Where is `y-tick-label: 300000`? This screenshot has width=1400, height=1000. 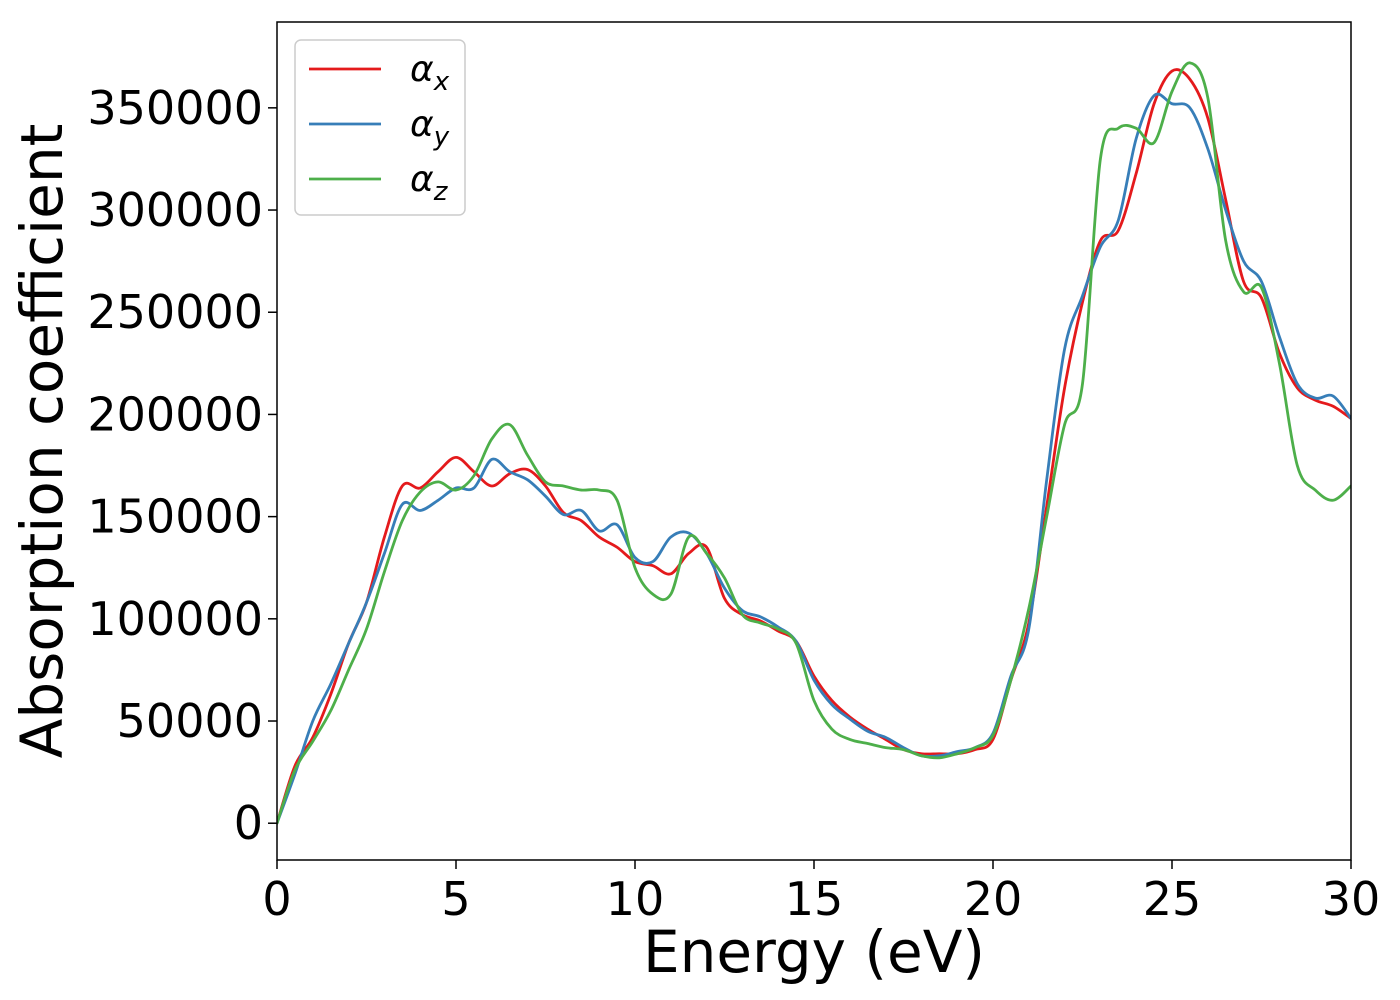 y-tick-label: 300000 is located at coordinates (175, 210).